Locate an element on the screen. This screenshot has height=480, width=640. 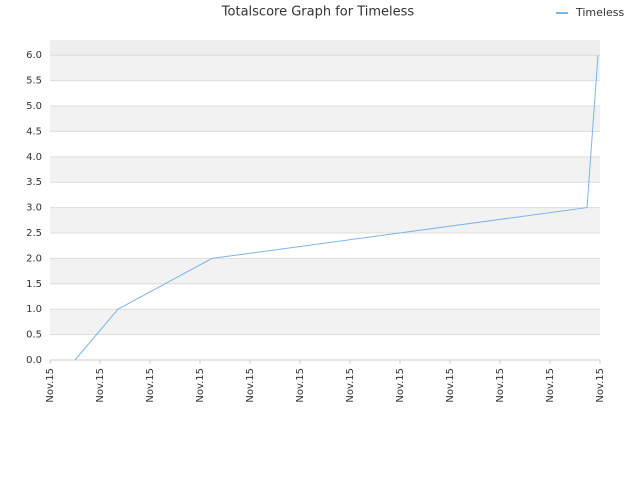
y-tick-label: 4.5 is located at coordinates (34, 131).